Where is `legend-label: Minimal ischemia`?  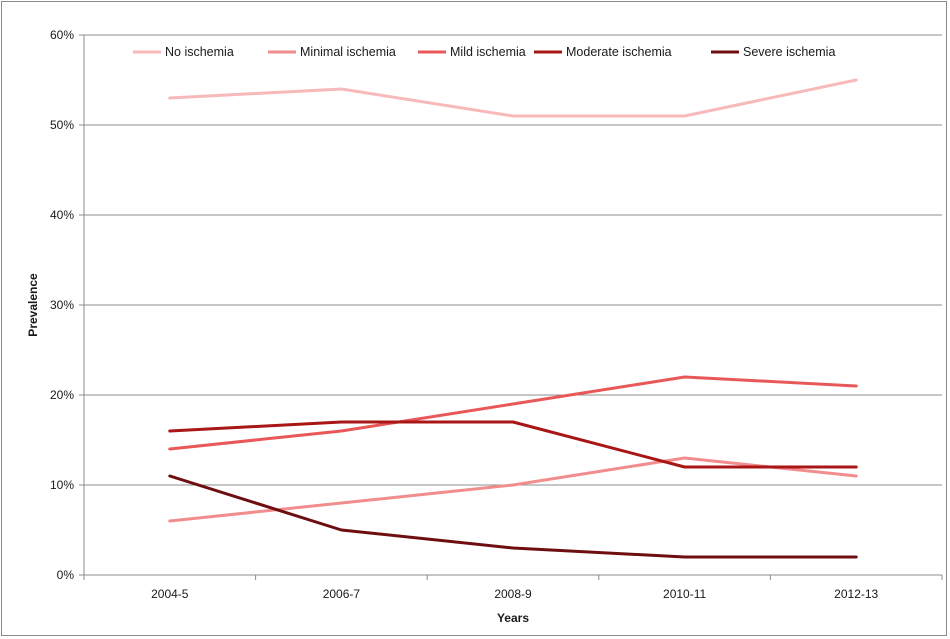
legend-label: Minimal ischemia is located at coordinates (348, 52).